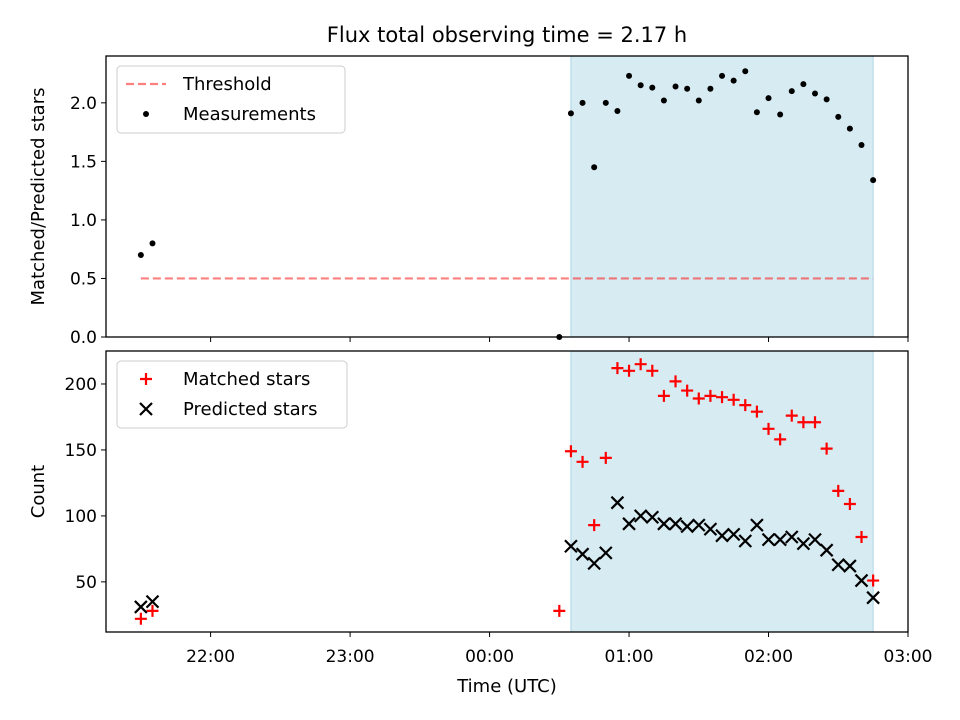  What do you see at coordinates (146, 409) in the screenshot?
I see `legend-predicted-swatch` at bounding box center [146, 409].